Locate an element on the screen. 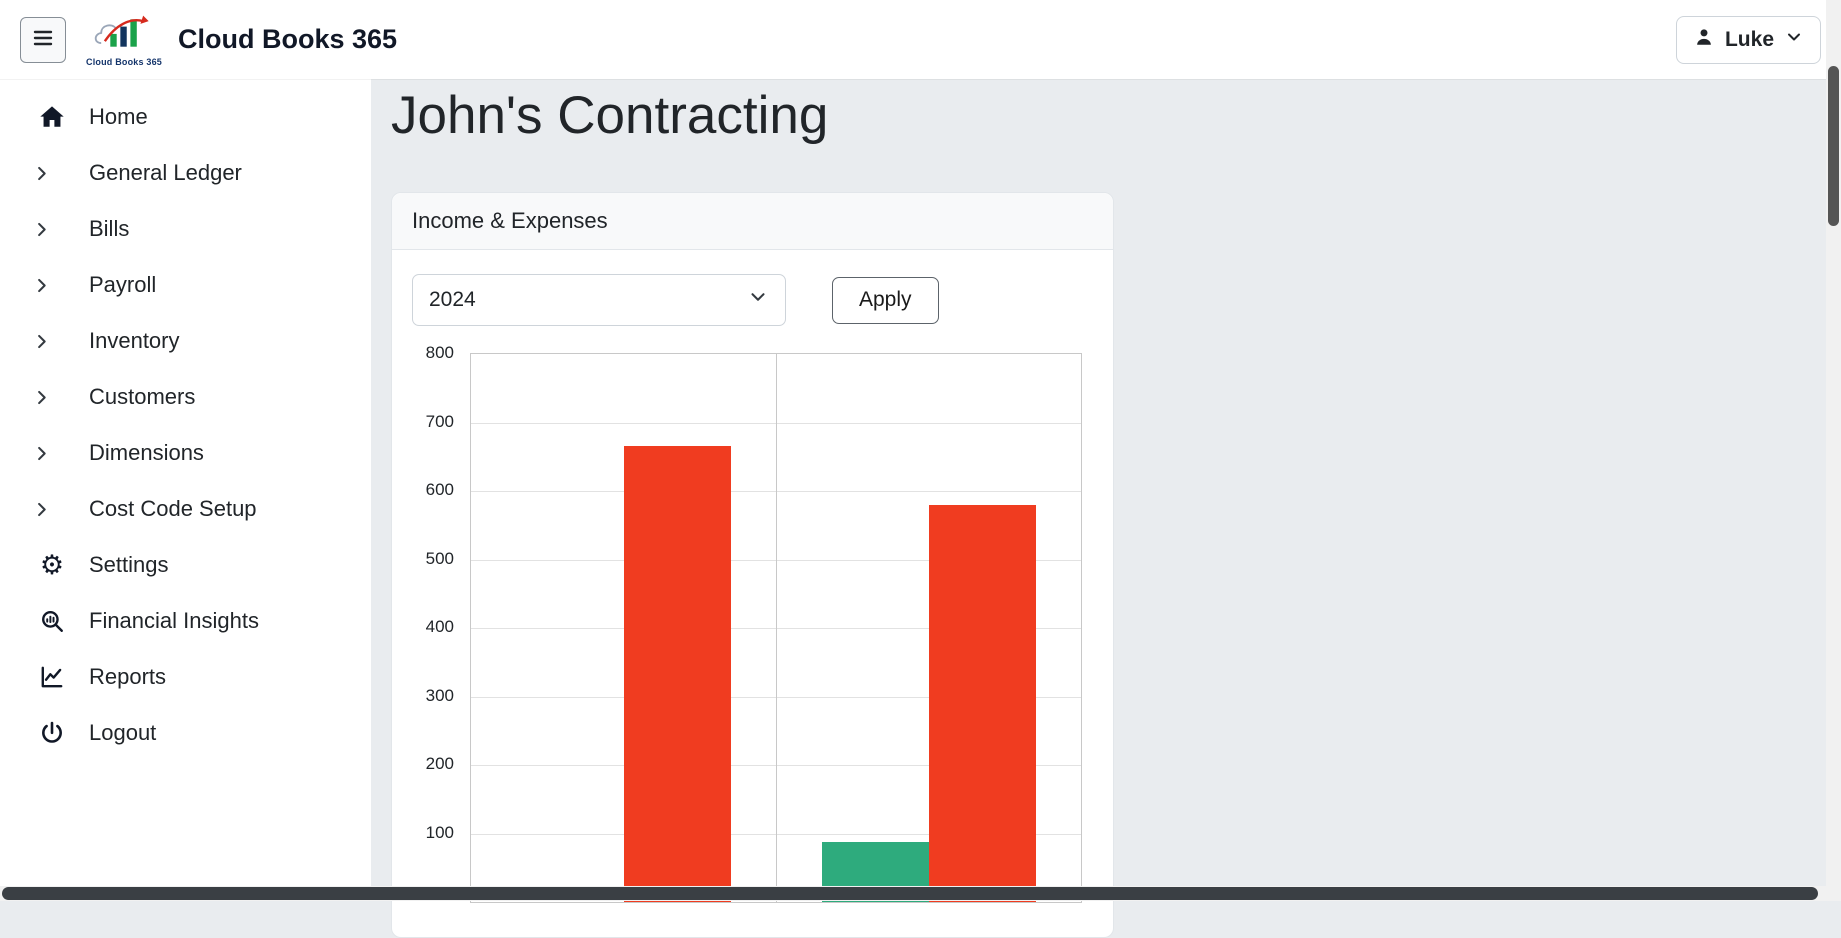 The width and height of the screenshot is (1841, 938). year-select-value: 2024 is located at coordinates (452, 300).